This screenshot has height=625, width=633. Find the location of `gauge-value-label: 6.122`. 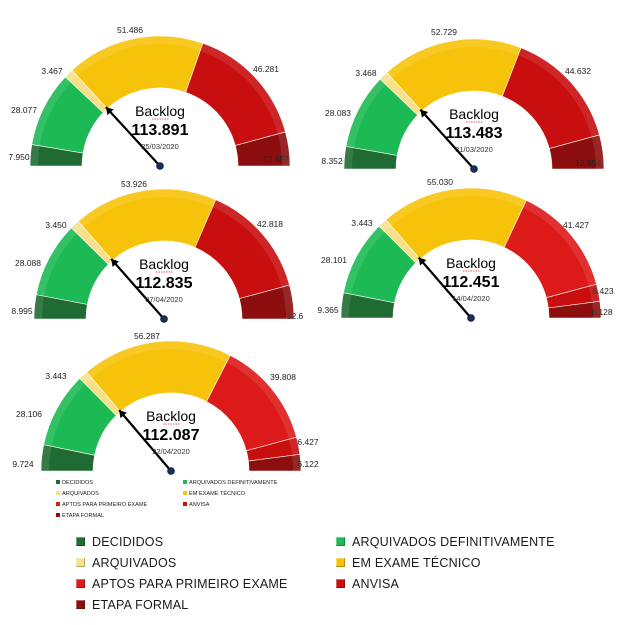

gauge-value-label: 6.122 is located at coordinates (308, 464).